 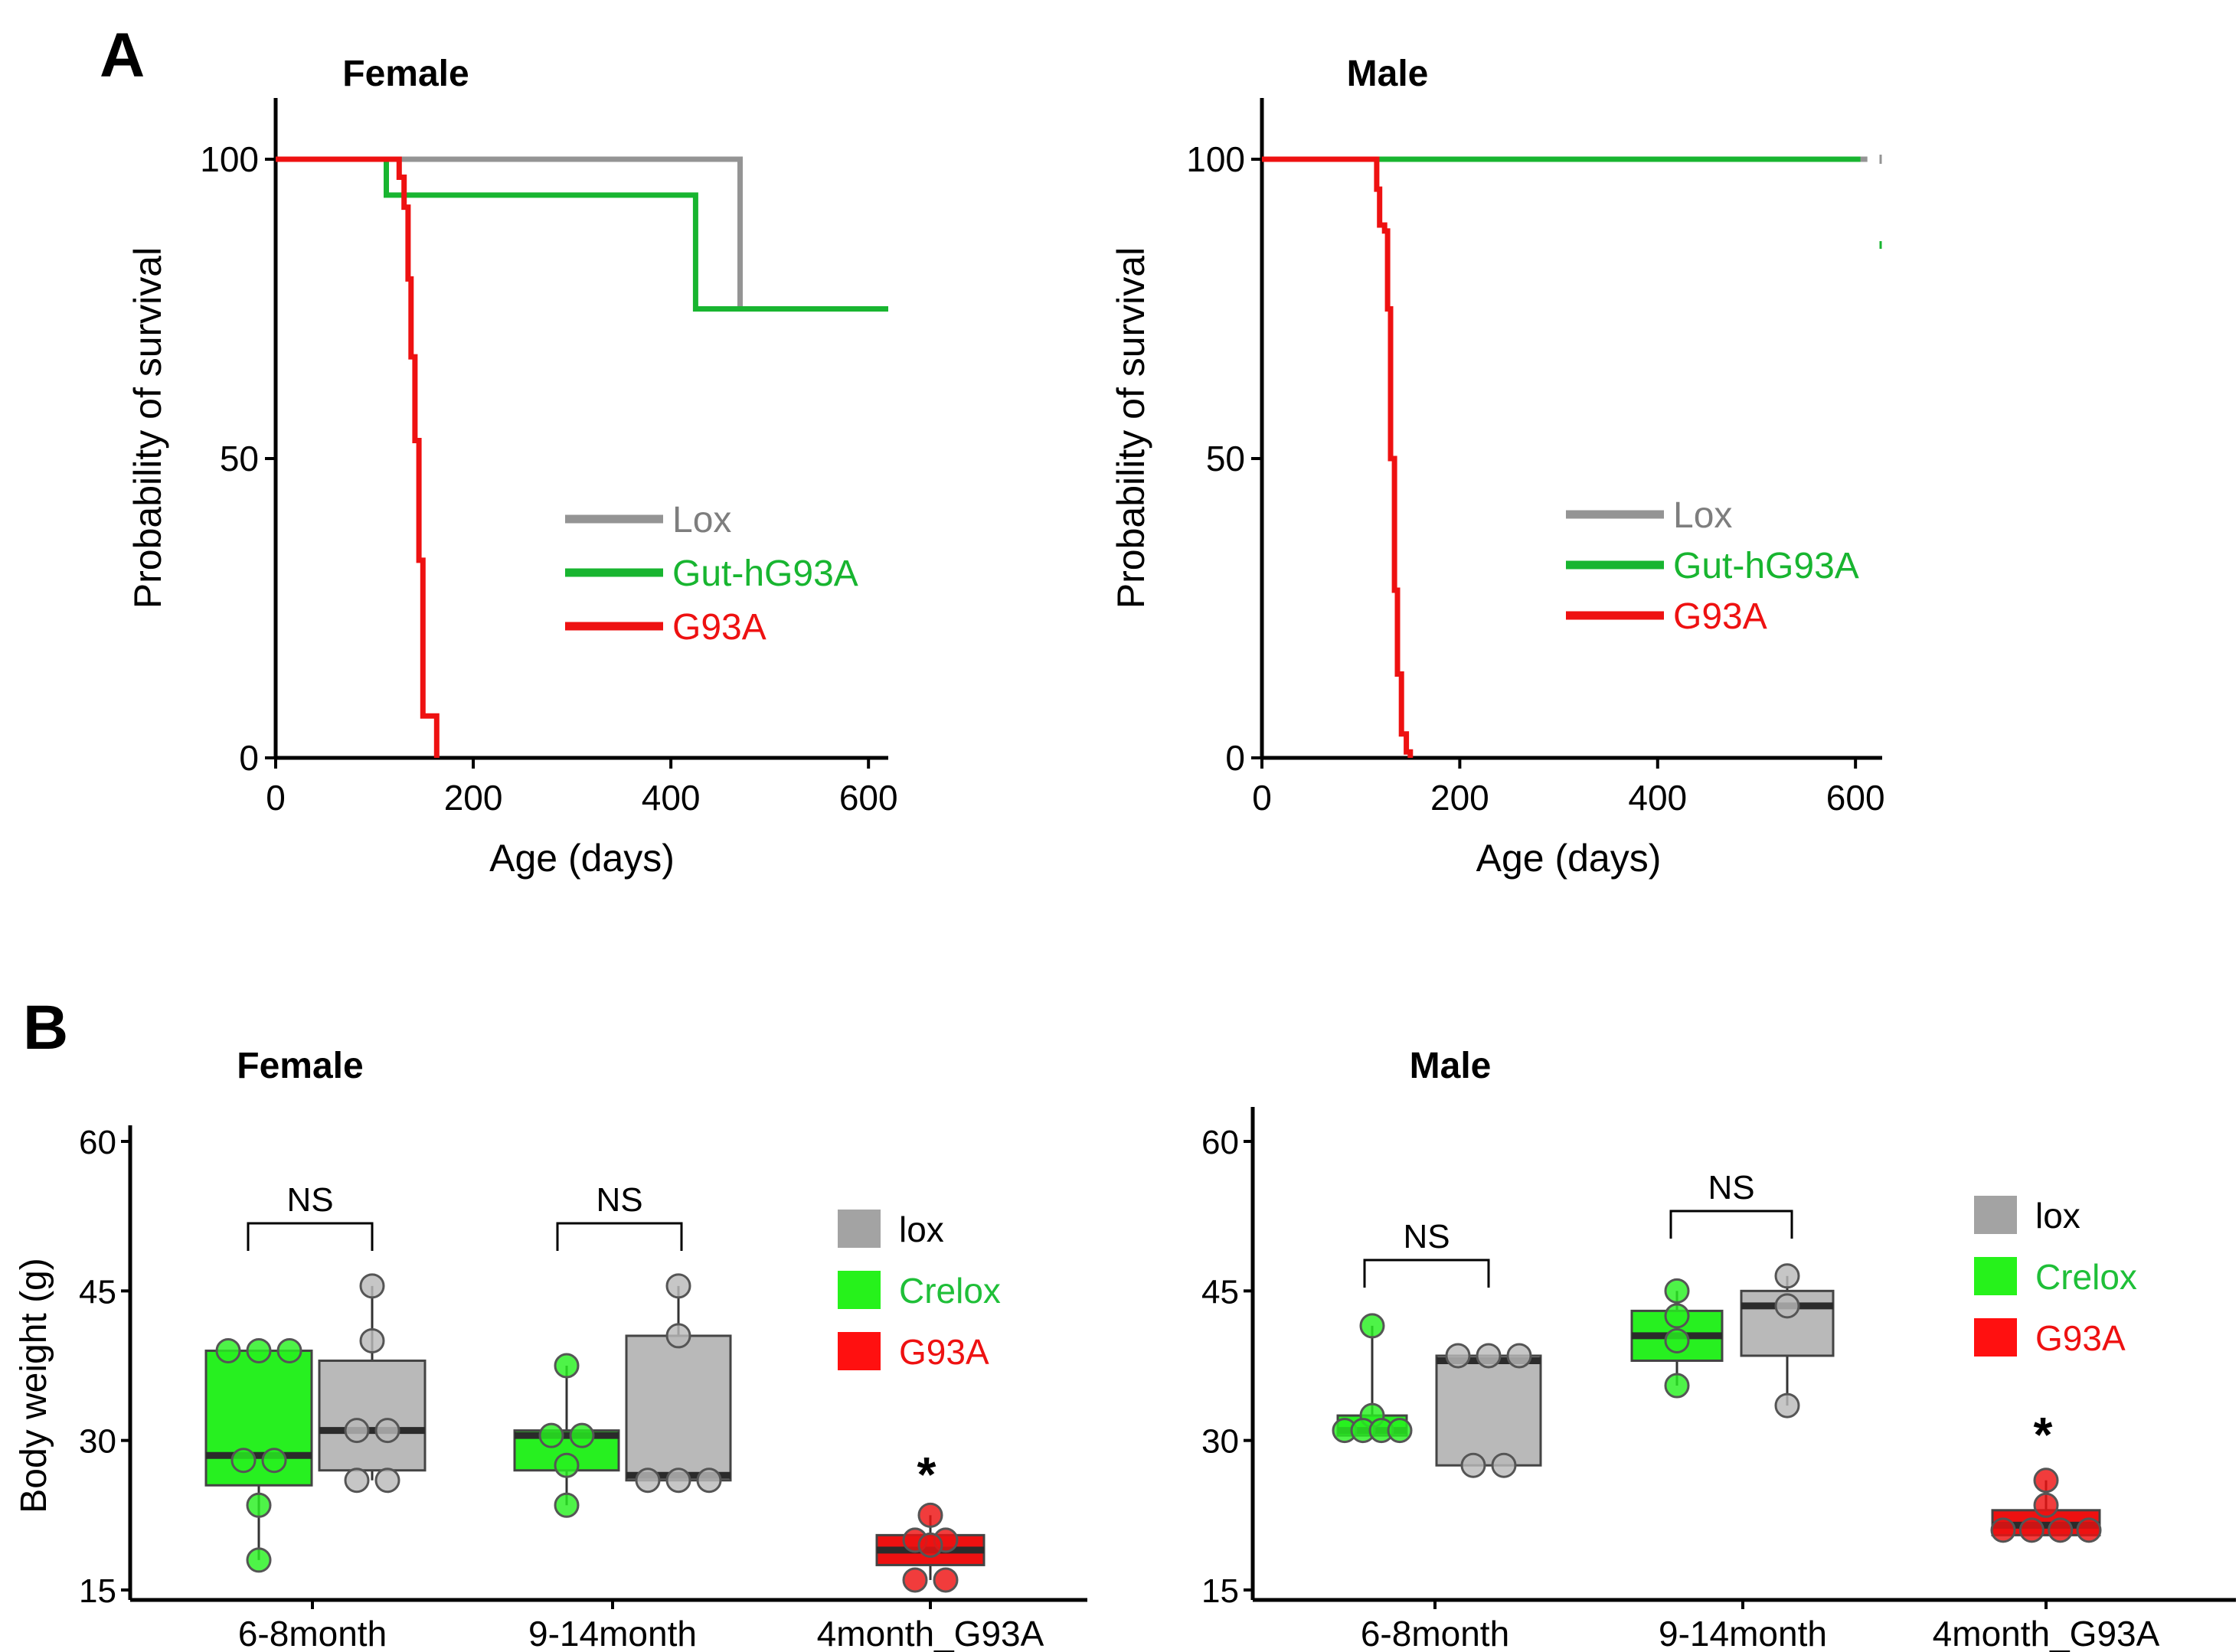 I want to click on x-tick-label: 400, so click(x=672, y=798).